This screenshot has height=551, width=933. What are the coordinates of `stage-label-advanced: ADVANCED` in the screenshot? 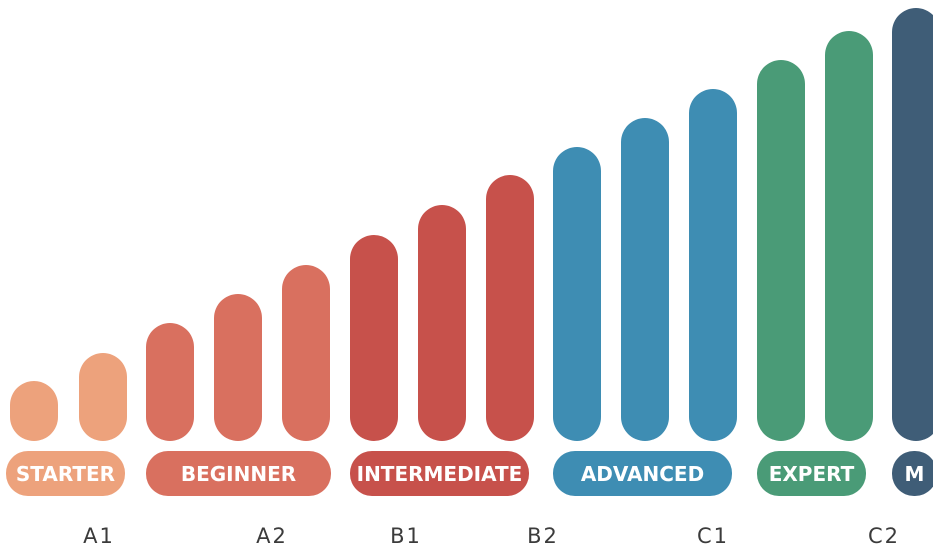 It's located at (642, 473).